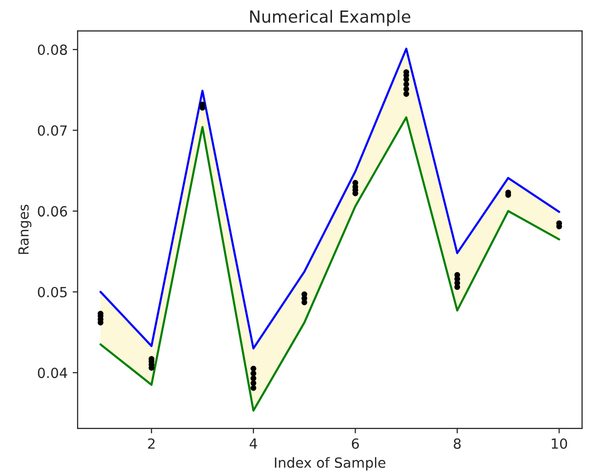  What do you see at coordinates (330, 464) in the screenshot?
I see `x-axis-title: Index of Sample` at bounding box center [330, 464].